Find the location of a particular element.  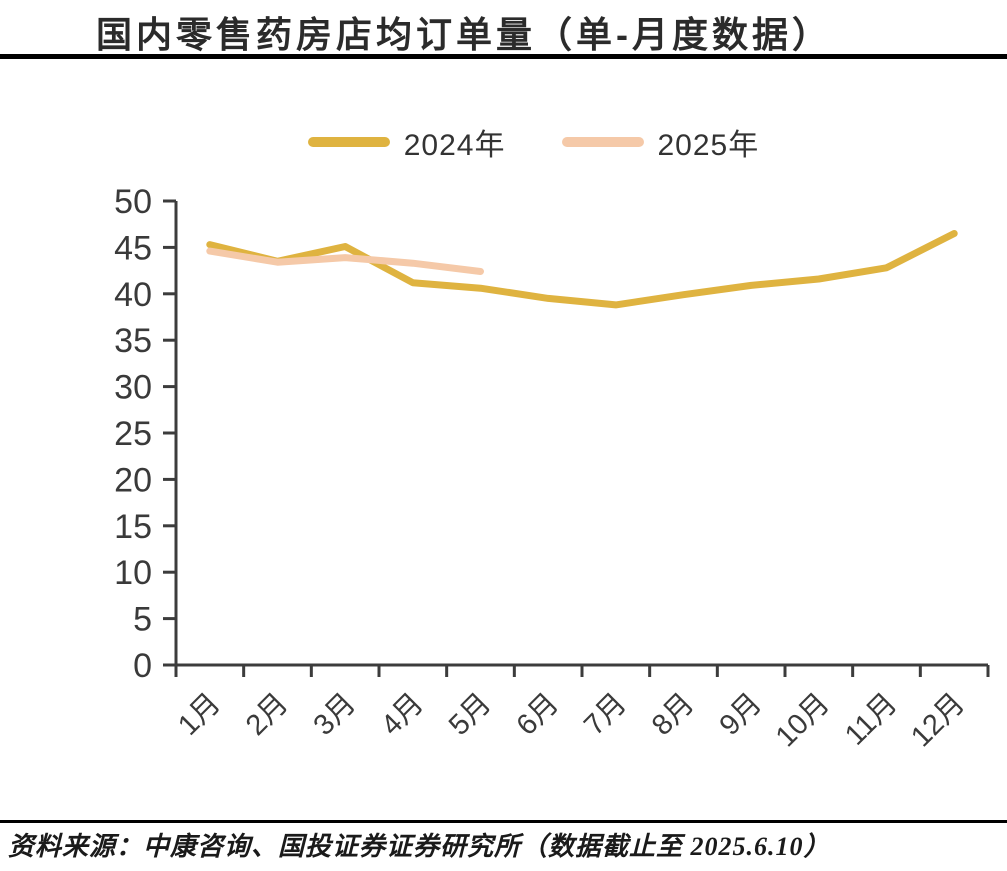

y-axis-label: 10 is located at coordinates (133, 573).